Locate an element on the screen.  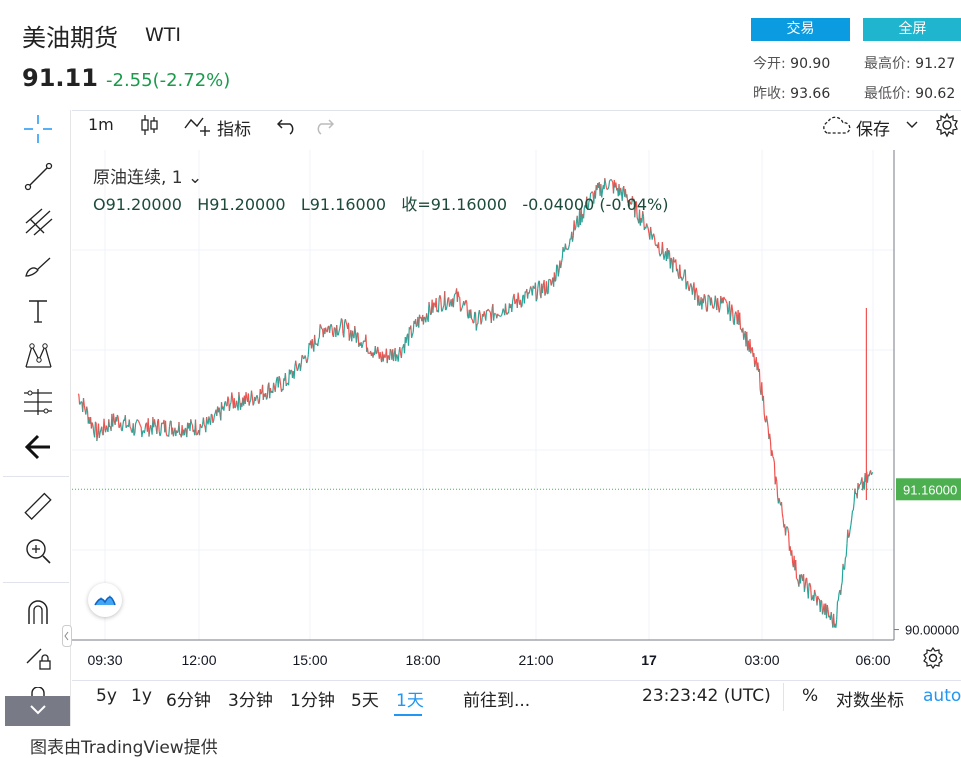
period-6: 1天 is located at coordinates (410, 701).